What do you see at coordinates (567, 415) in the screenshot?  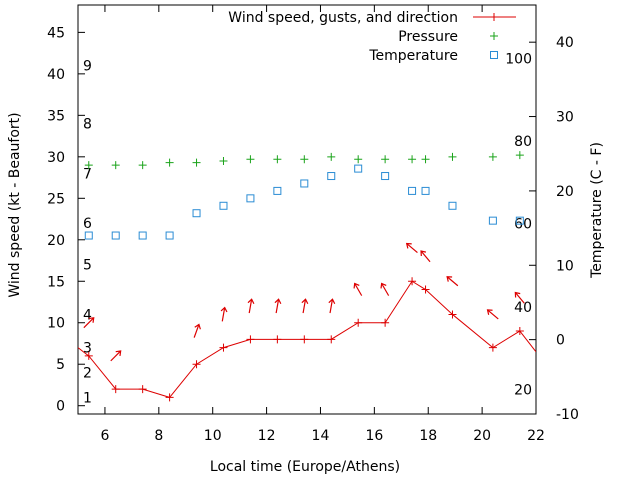 I see `y2-tick-label: -10` at bounding box center [567, 415].